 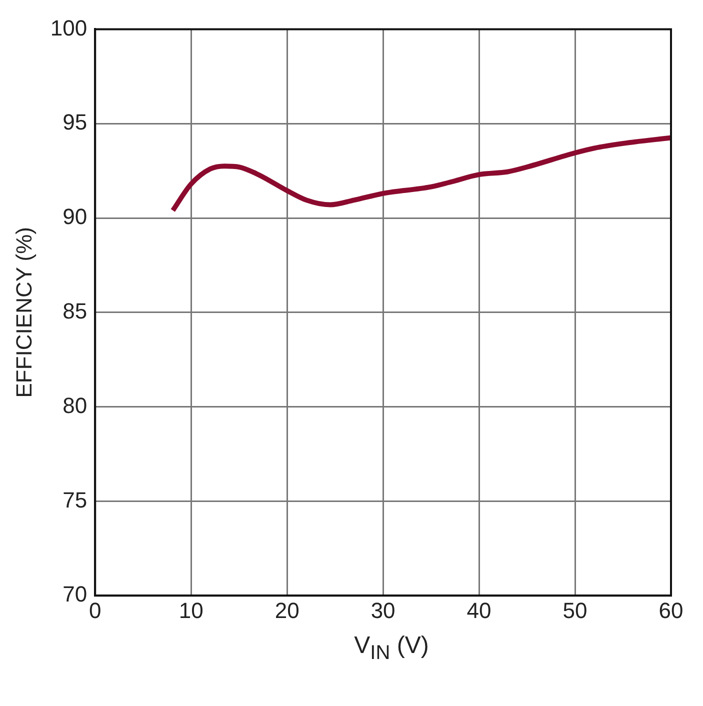 What do you see at coordinates (75, 405) in the screenshot?
I see `y-tick-label: 80` at bounding box center [75, 405].